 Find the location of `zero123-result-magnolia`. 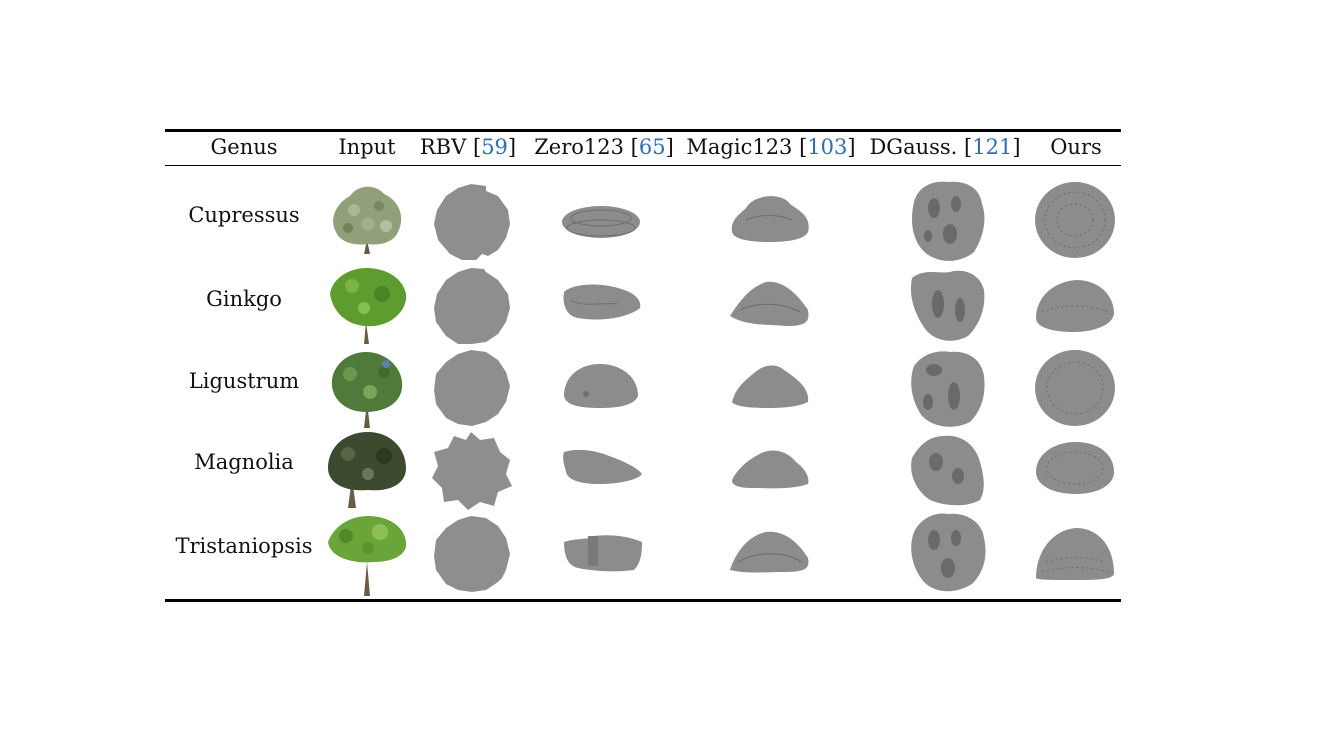

zero123-result-magnolia is located at coordinates (601, 470).